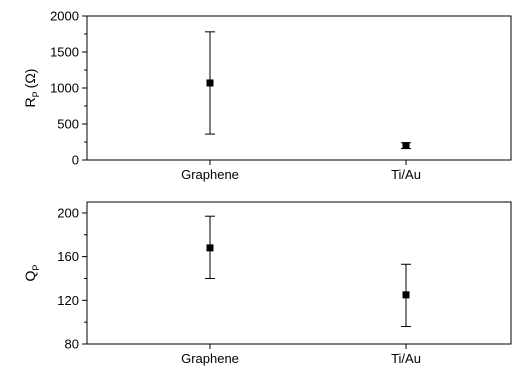 Image resolution: width=516 pixels, height=369 pixels. I want to click on qp-x-tick-label: Graphene, so click(210, 358).